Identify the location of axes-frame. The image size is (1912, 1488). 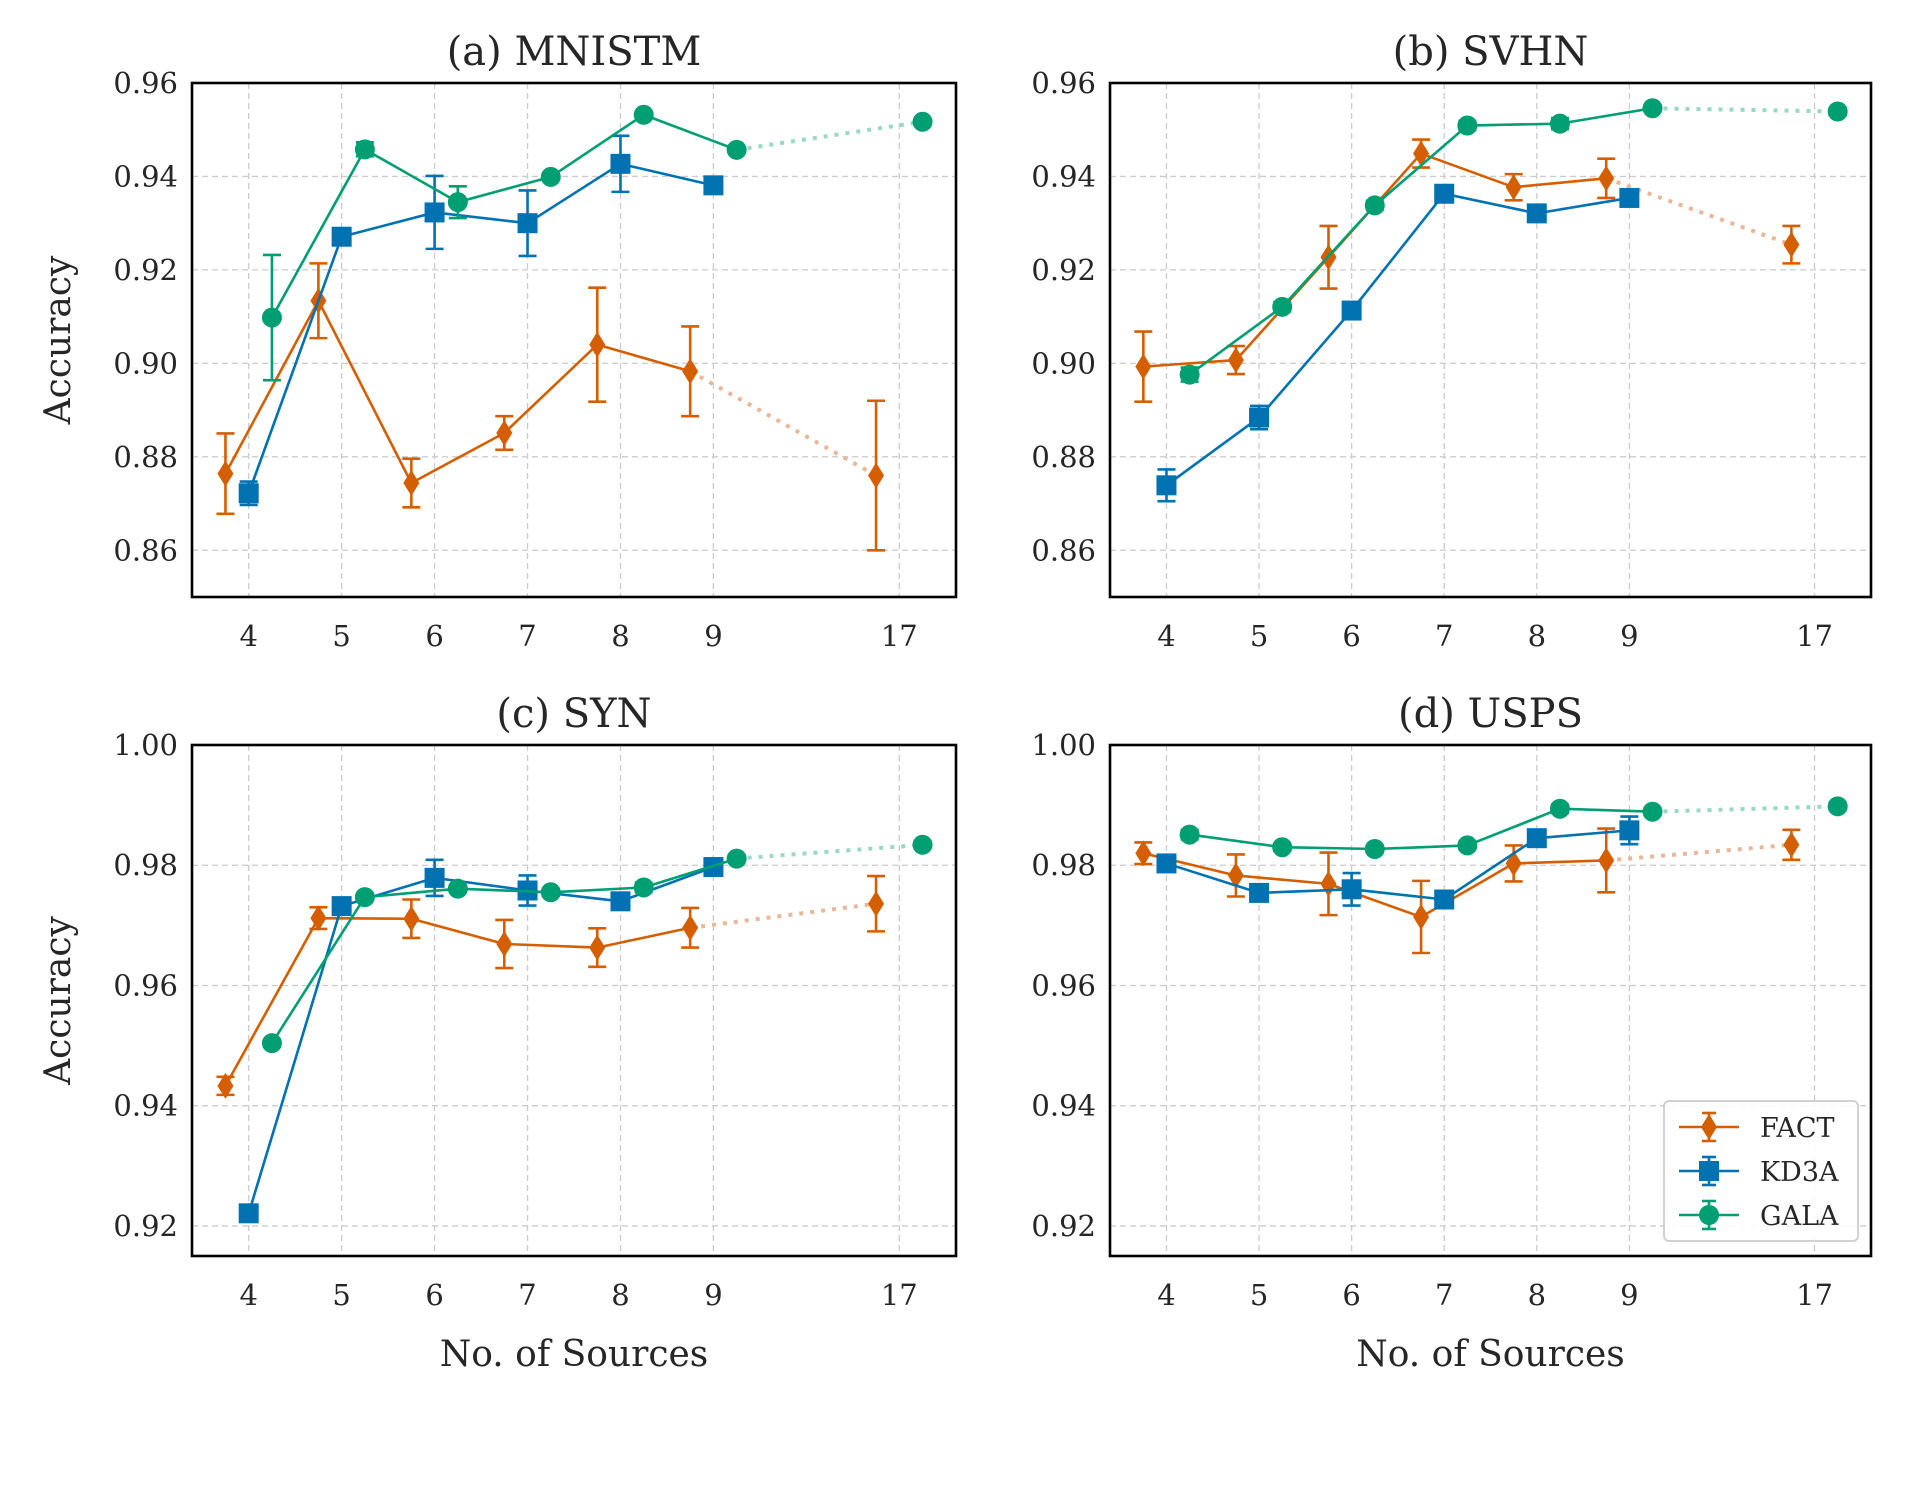
(1490, 1000).